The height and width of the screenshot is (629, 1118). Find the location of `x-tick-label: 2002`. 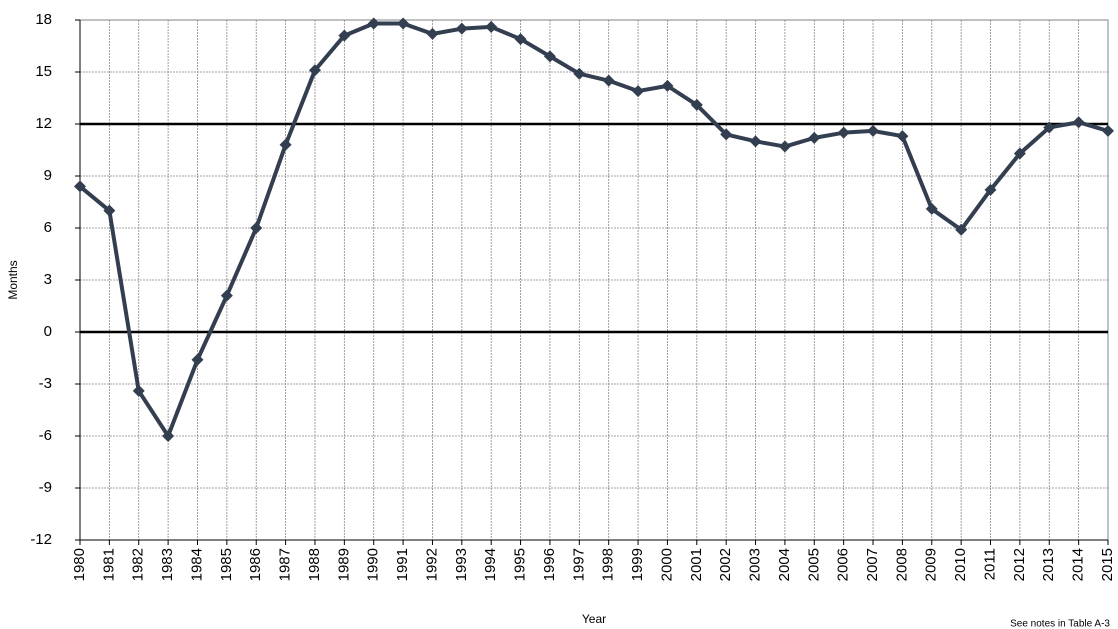

x-tick-label: 2002 is located at coordinates (725, 564).